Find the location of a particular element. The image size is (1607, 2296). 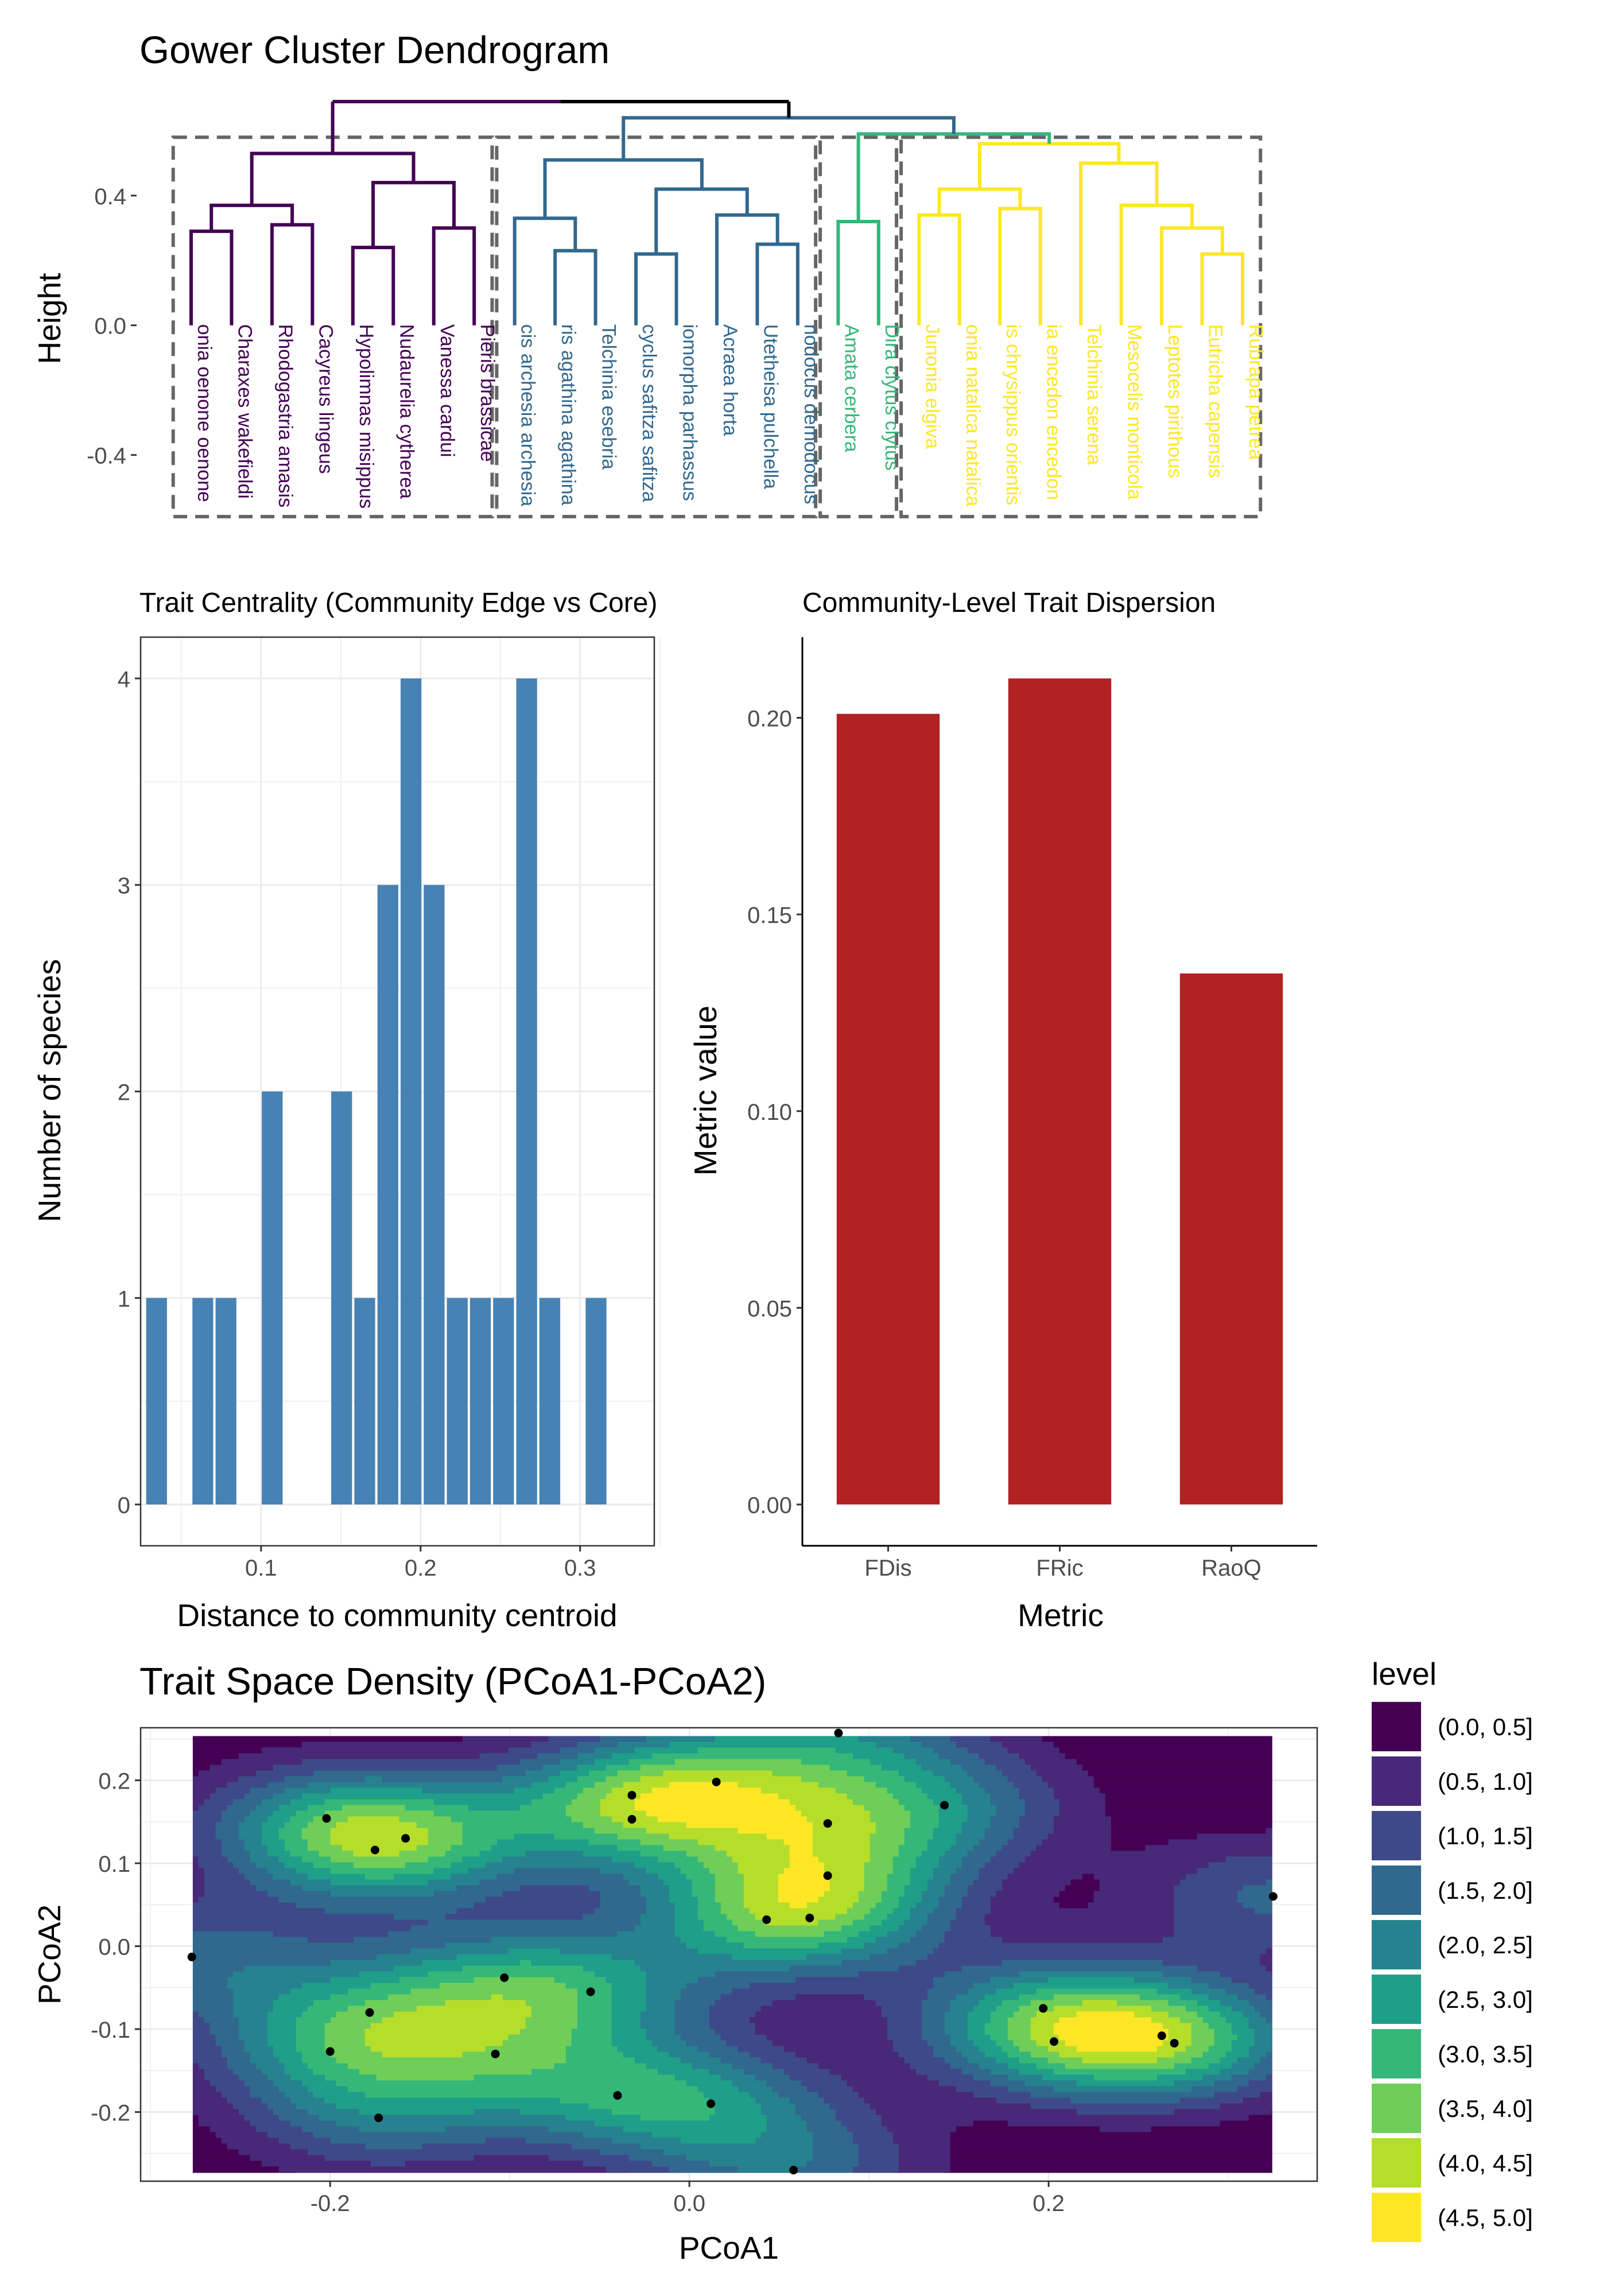

leaf-label: Amata cerbera is located at coordinates (851, 388).